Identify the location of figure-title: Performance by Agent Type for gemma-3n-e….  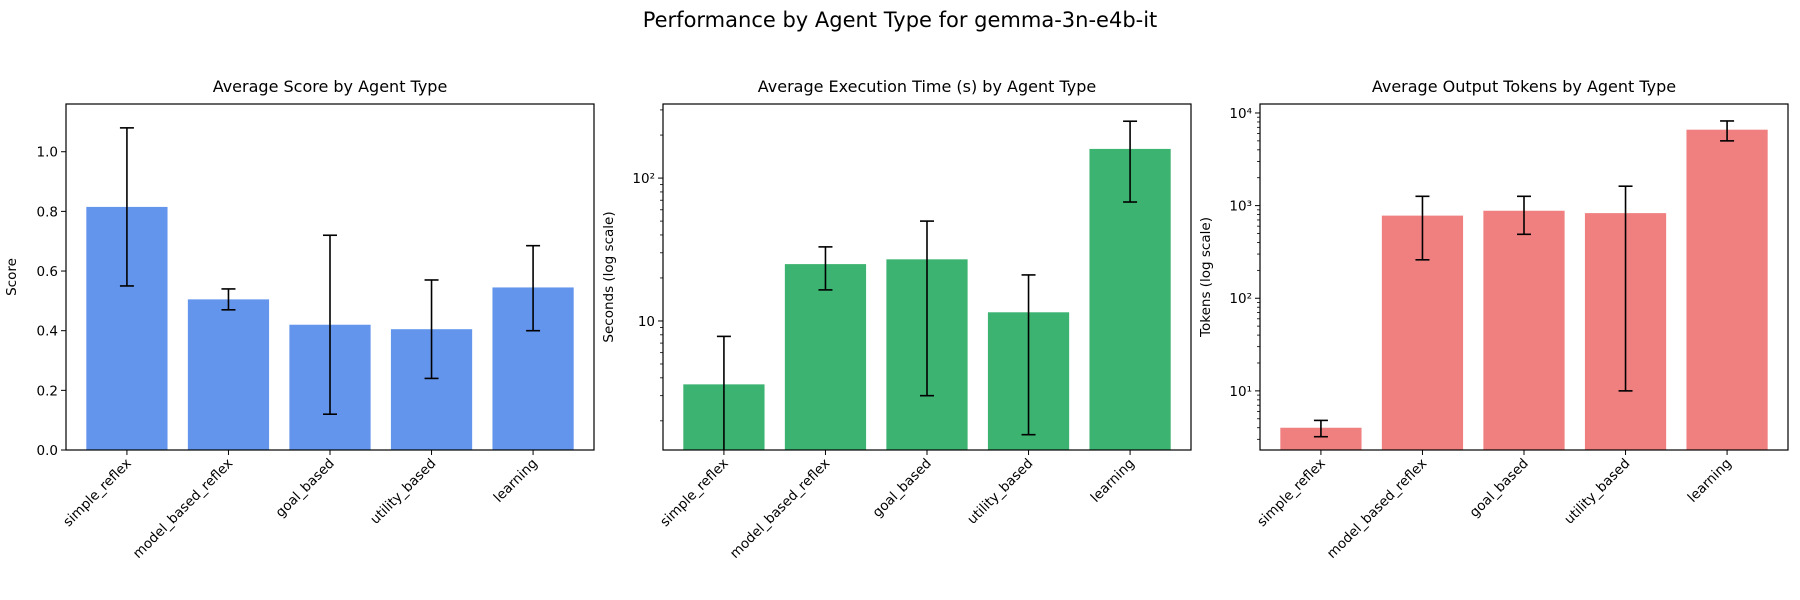
(900, 20).